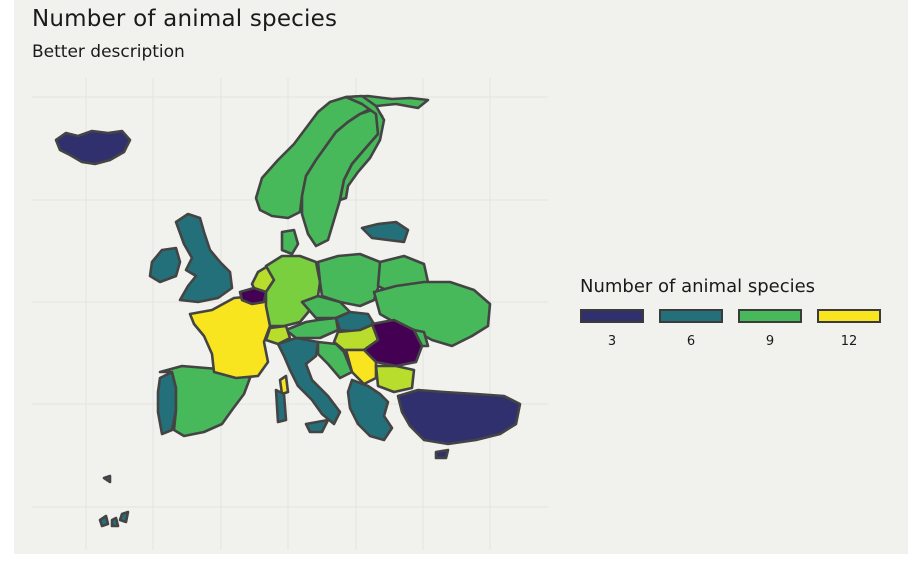 This screenshot has width=922, height=570. What do you see at coordinates (421, 338) in the screenshot?
I see `country-moldova` at bounding box center [421, 338].